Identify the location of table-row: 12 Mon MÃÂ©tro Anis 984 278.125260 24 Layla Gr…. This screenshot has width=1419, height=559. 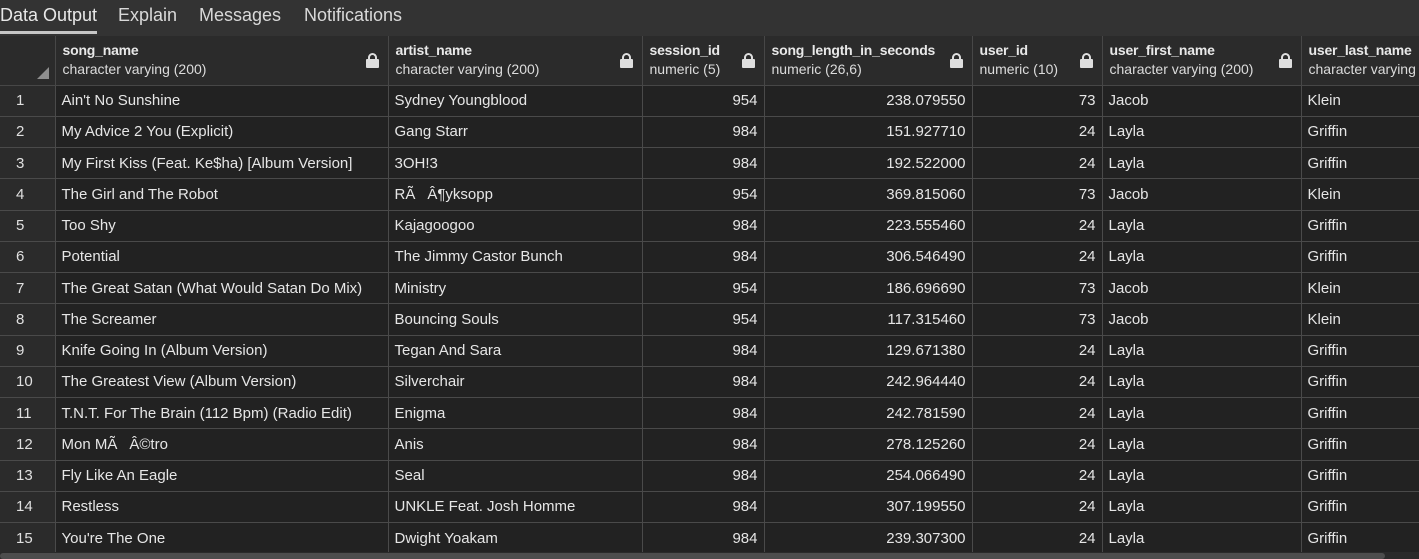
(709, 444).